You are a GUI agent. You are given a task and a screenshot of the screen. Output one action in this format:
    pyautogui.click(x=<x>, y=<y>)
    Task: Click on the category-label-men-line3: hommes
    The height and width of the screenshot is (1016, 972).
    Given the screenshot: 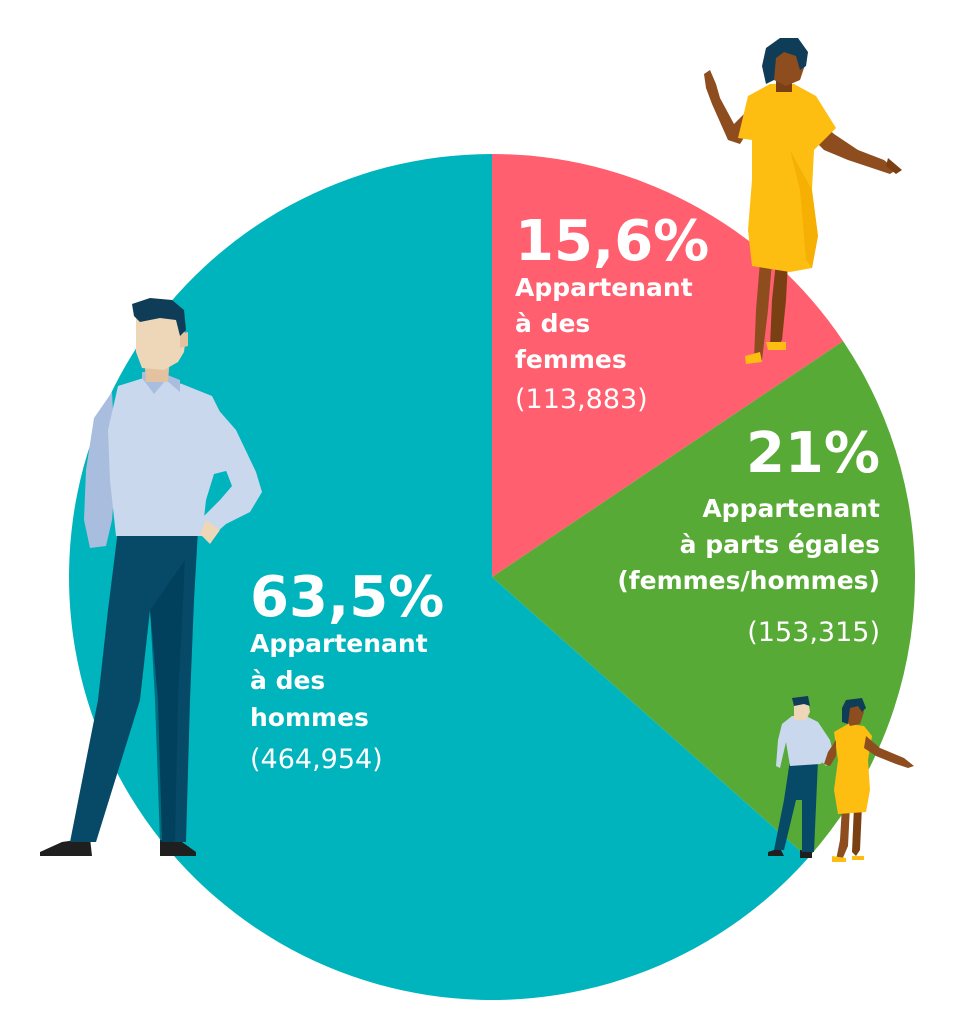 What is the action you would take?
    pyautogui.click(x=309, y=717)
    